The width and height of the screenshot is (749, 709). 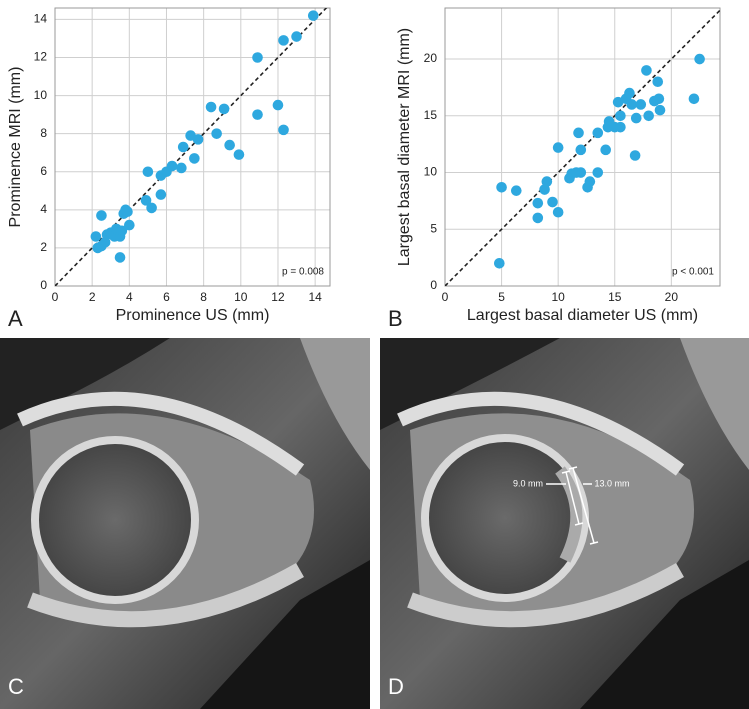 I want to click on measurement-label: 9.0 mm, so click(x=528, y=483).